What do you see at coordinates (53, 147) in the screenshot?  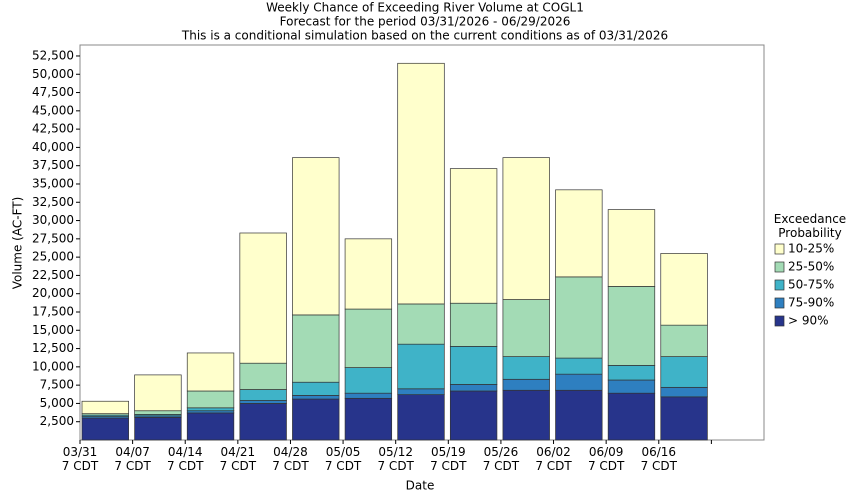 I see `y-tick-label: 40,000` at bounding box center [53, 147].